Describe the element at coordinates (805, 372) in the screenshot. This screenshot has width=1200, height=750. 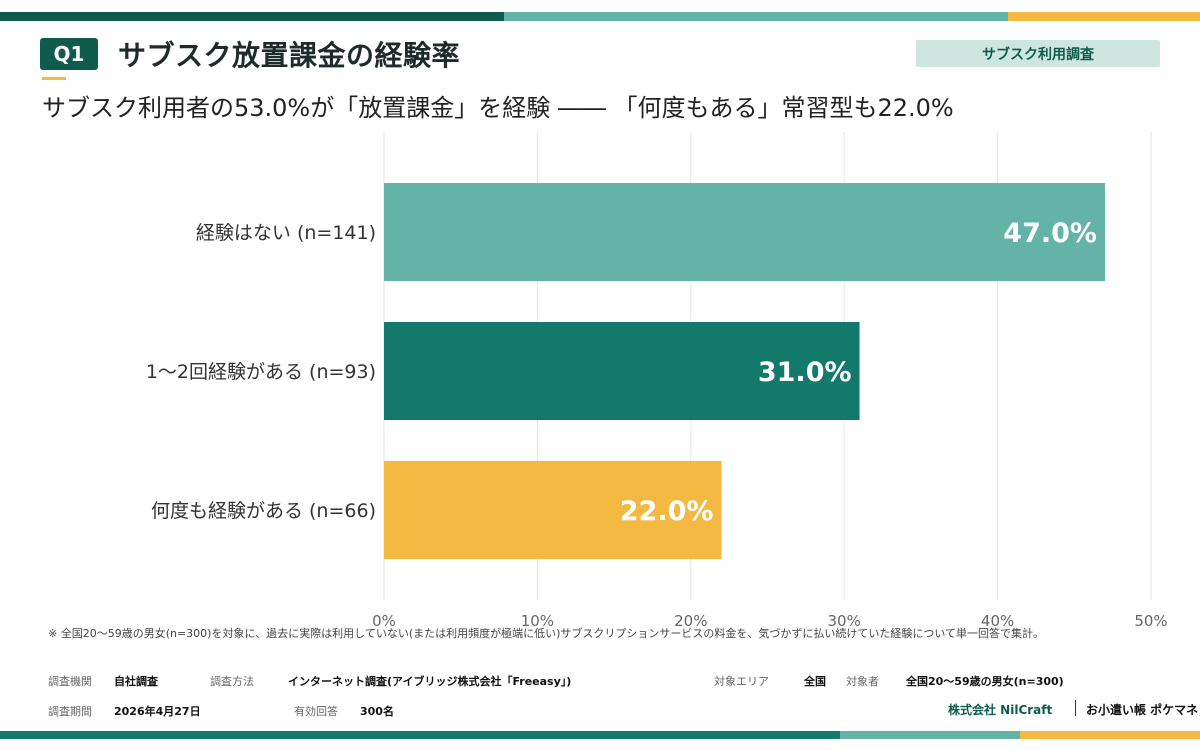
I see `data-label: 31.0%` at that location.